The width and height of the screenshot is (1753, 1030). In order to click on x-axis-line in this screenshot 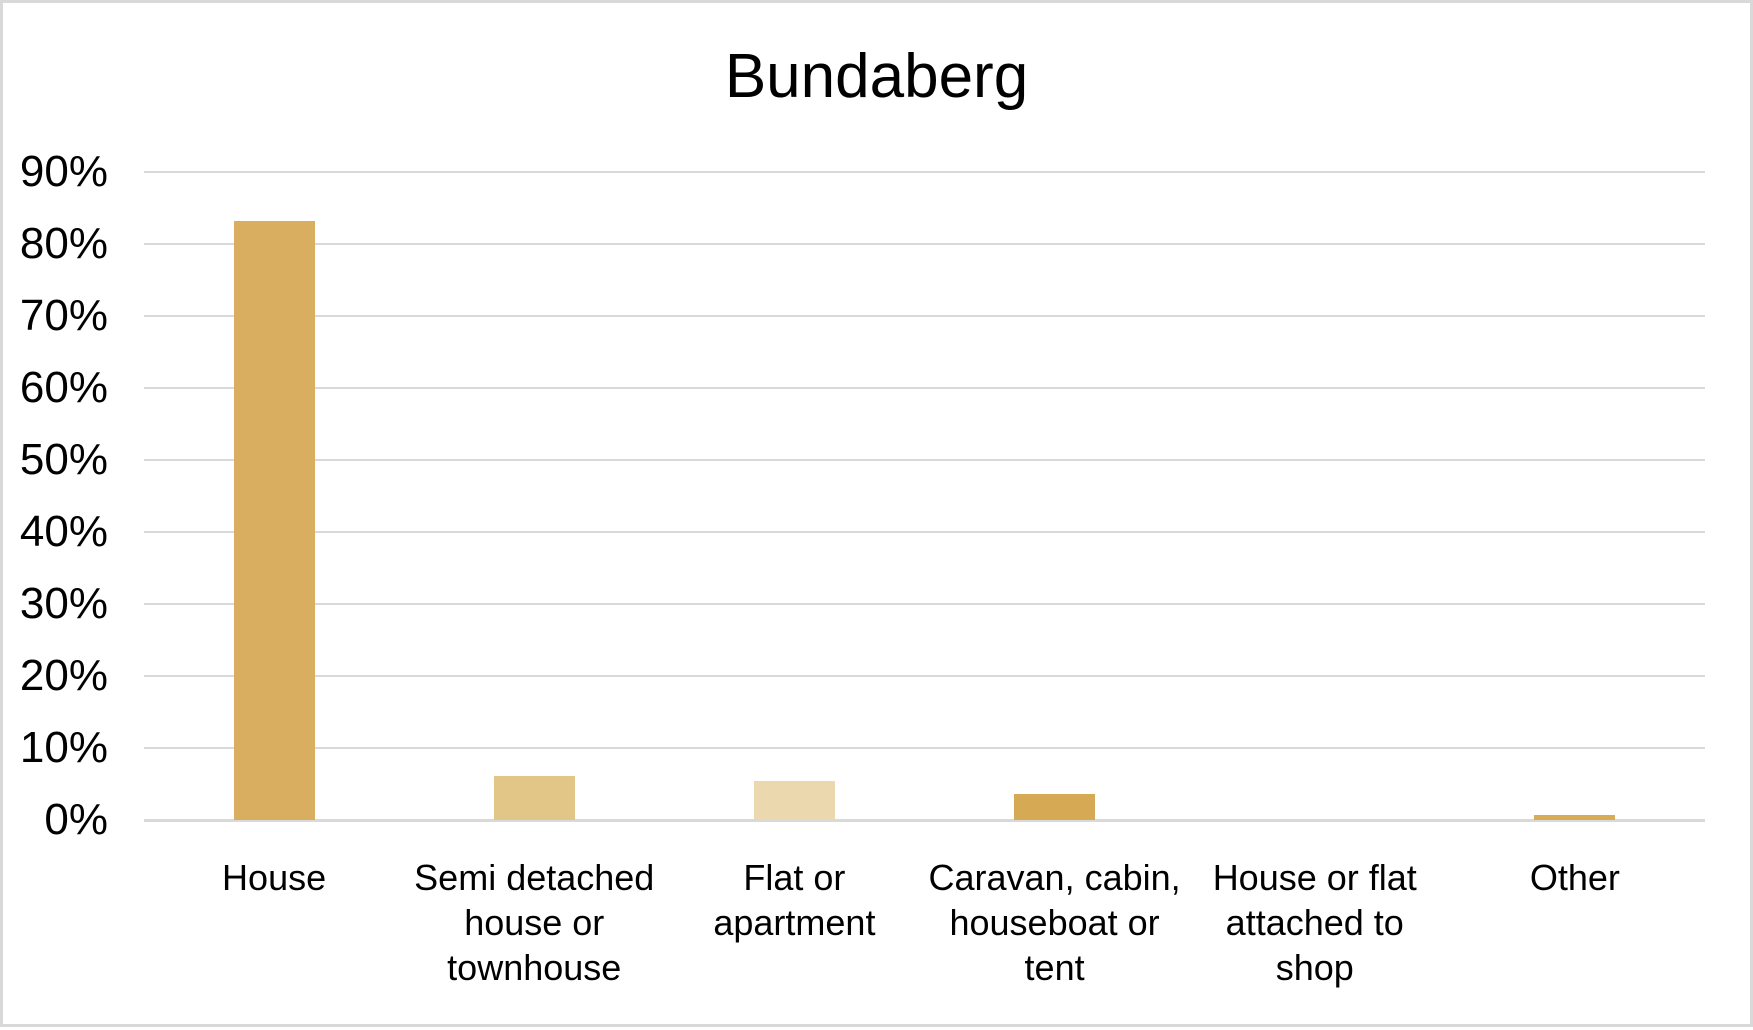, I will do `click(924, 820)`.